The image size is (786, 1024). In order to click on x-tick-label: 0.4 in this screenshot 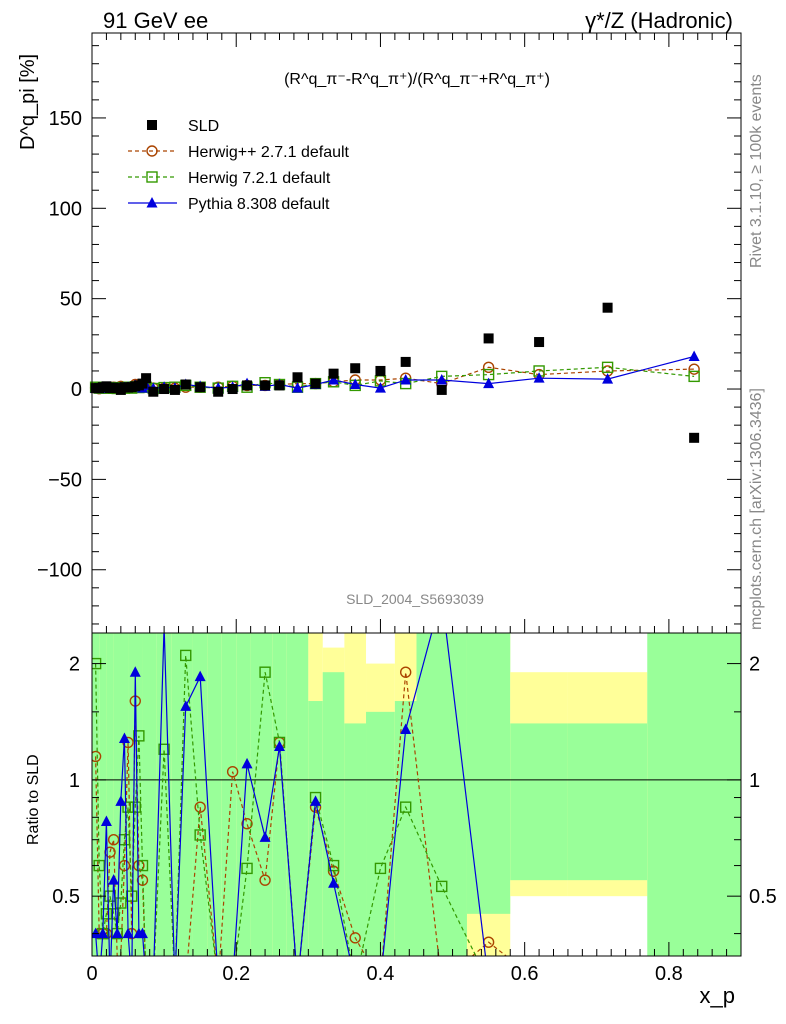, I will do `click(381, 974)`.